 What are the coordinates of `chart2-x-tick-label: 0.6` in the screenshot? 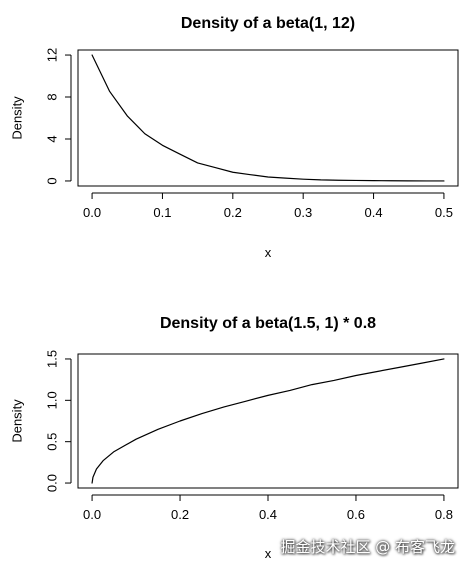 It's located at (356, 514).